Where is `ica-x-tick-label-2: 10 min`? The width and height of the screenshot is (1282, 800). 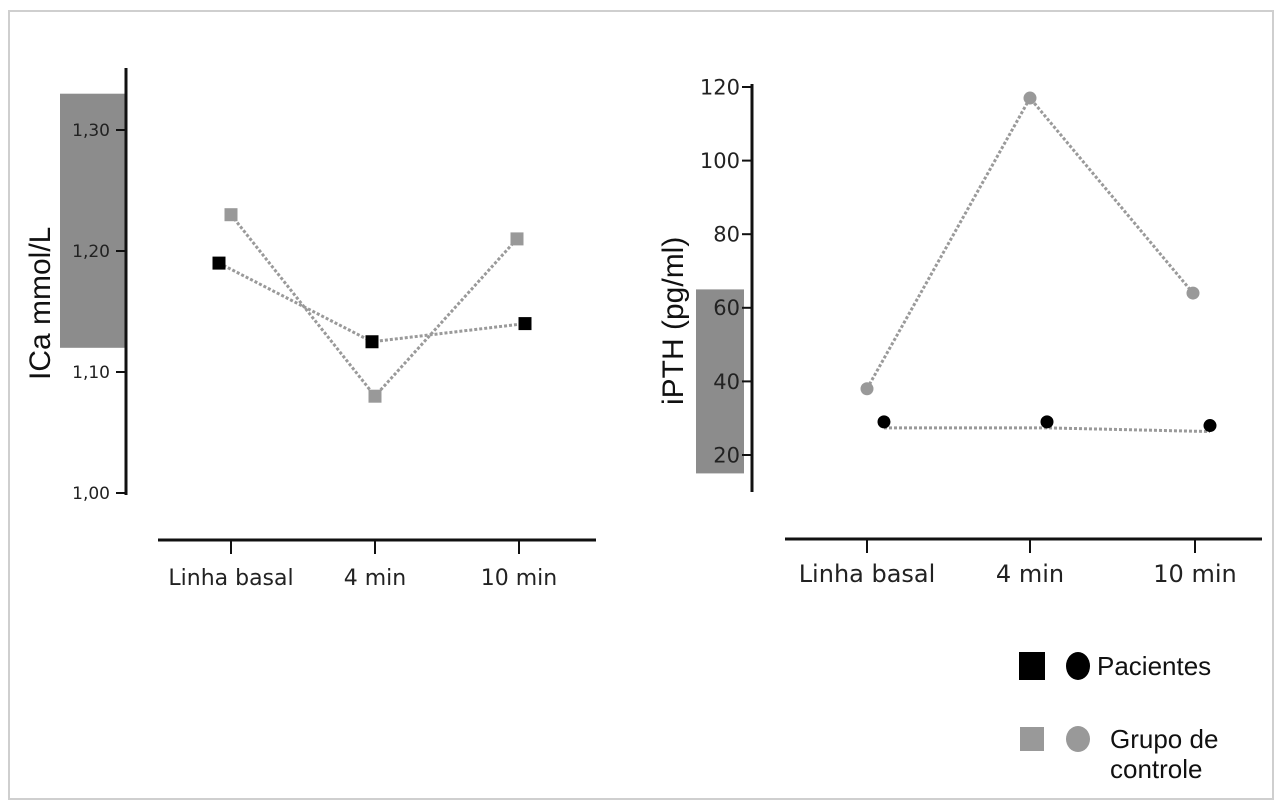 ica-x-tick-label-2: 10 min is located at coordinates (519, 578).